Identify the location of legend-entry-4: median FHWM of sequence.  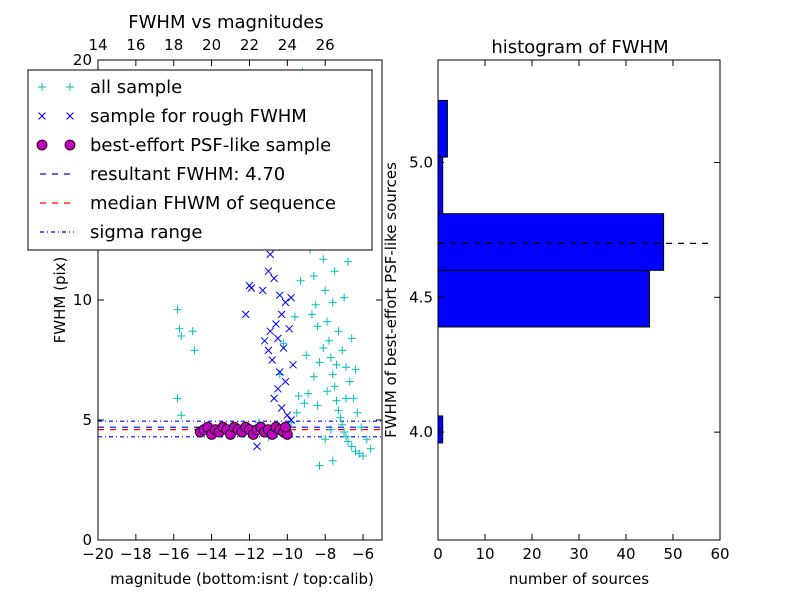
(188, 203).